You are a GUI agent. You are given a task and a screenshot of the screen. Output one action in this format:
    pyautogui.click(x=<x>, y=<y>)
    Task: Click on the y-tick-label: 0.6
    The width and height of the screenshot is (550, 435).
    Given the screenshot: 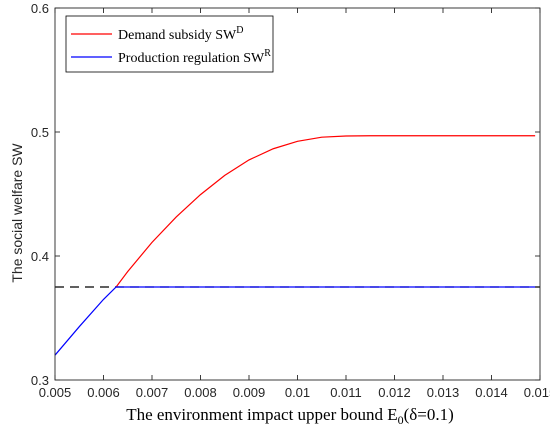 What is the action you would take?
    pyautogui.click(x=40, y=8)
    